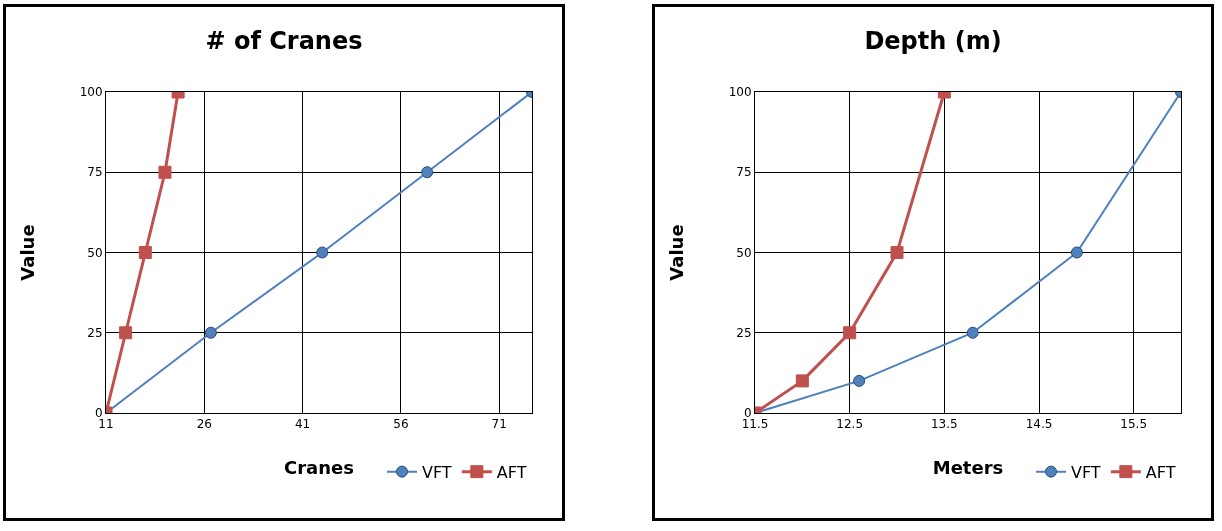 The width and height of the screenshot is (1222, 531). I want to click on x-tick-label: 71, so click(499, 424).